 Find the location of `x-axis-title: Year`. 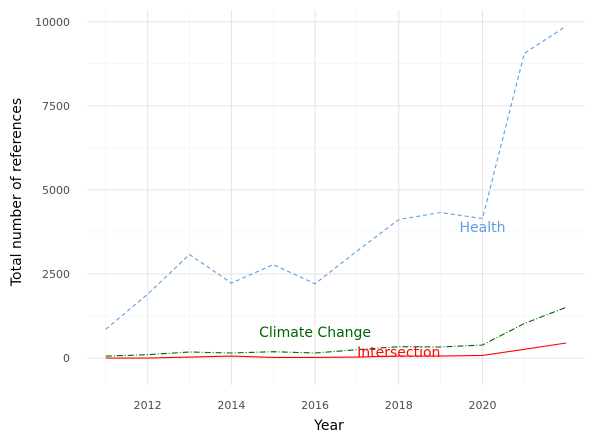

x-axis-title: Year is located at coordinates (328, 426).